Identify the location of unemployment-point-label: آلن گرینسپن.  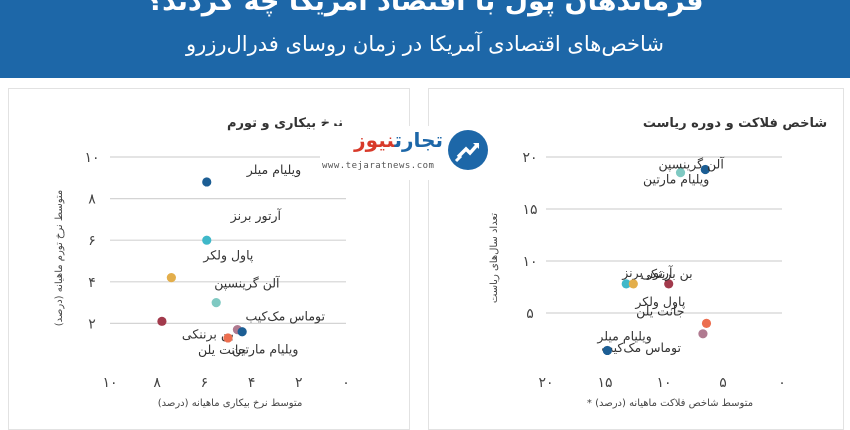
(247, 284).